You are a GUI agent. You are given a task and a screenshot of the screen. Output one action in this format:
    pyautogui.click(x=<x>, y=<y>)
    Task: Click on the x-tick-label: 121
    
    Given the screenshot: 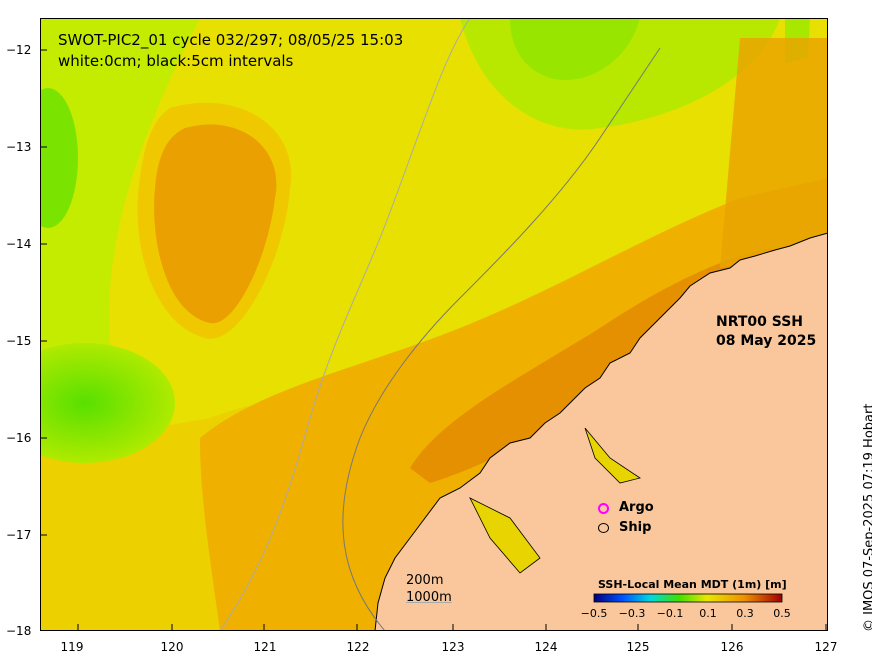 What is the action you would take?
    pyautogui.click(x=265, y=647)
    